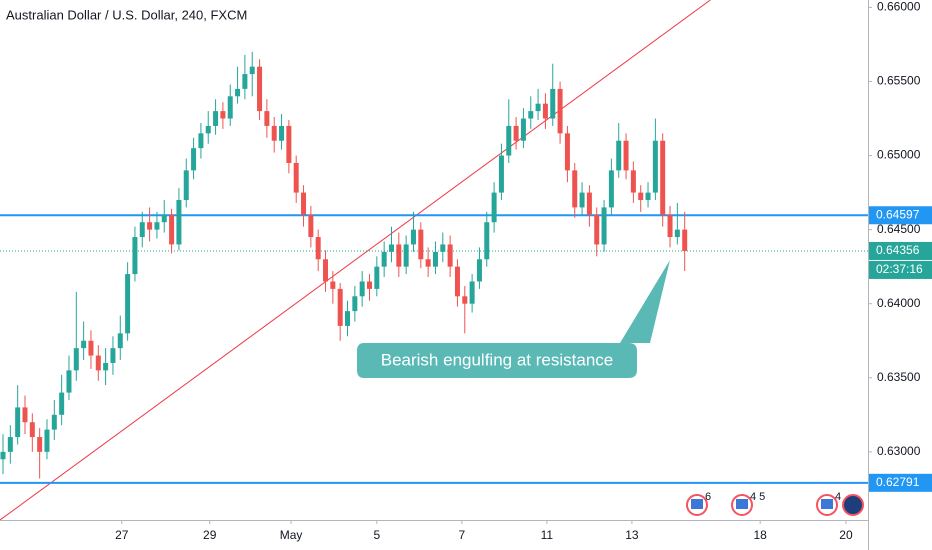 Image resolution: width=932 pixels, height=550 pixels. I want to click on event-count: 6, so click(708, 497).